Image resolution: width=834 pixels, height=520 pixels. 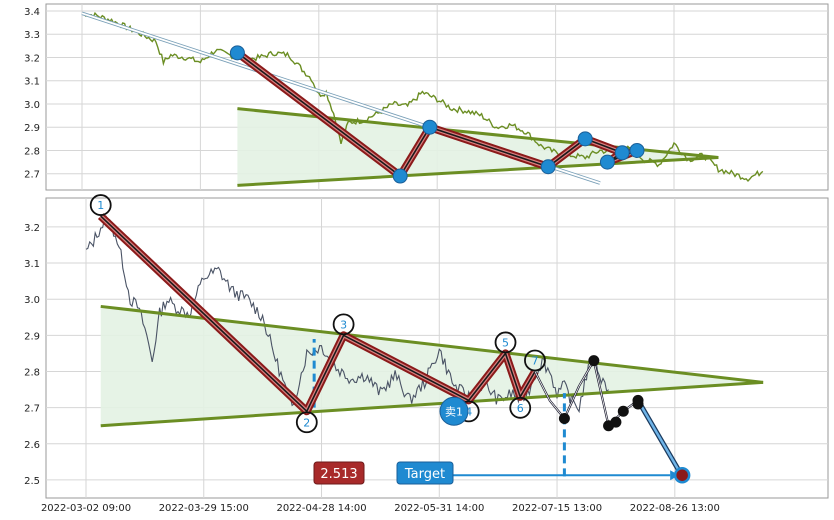 What do you see at coordinates (32, 445) in the screenshot?
I see `bottom-y-tick-label: 2.6` at bounding box center [32, 445].